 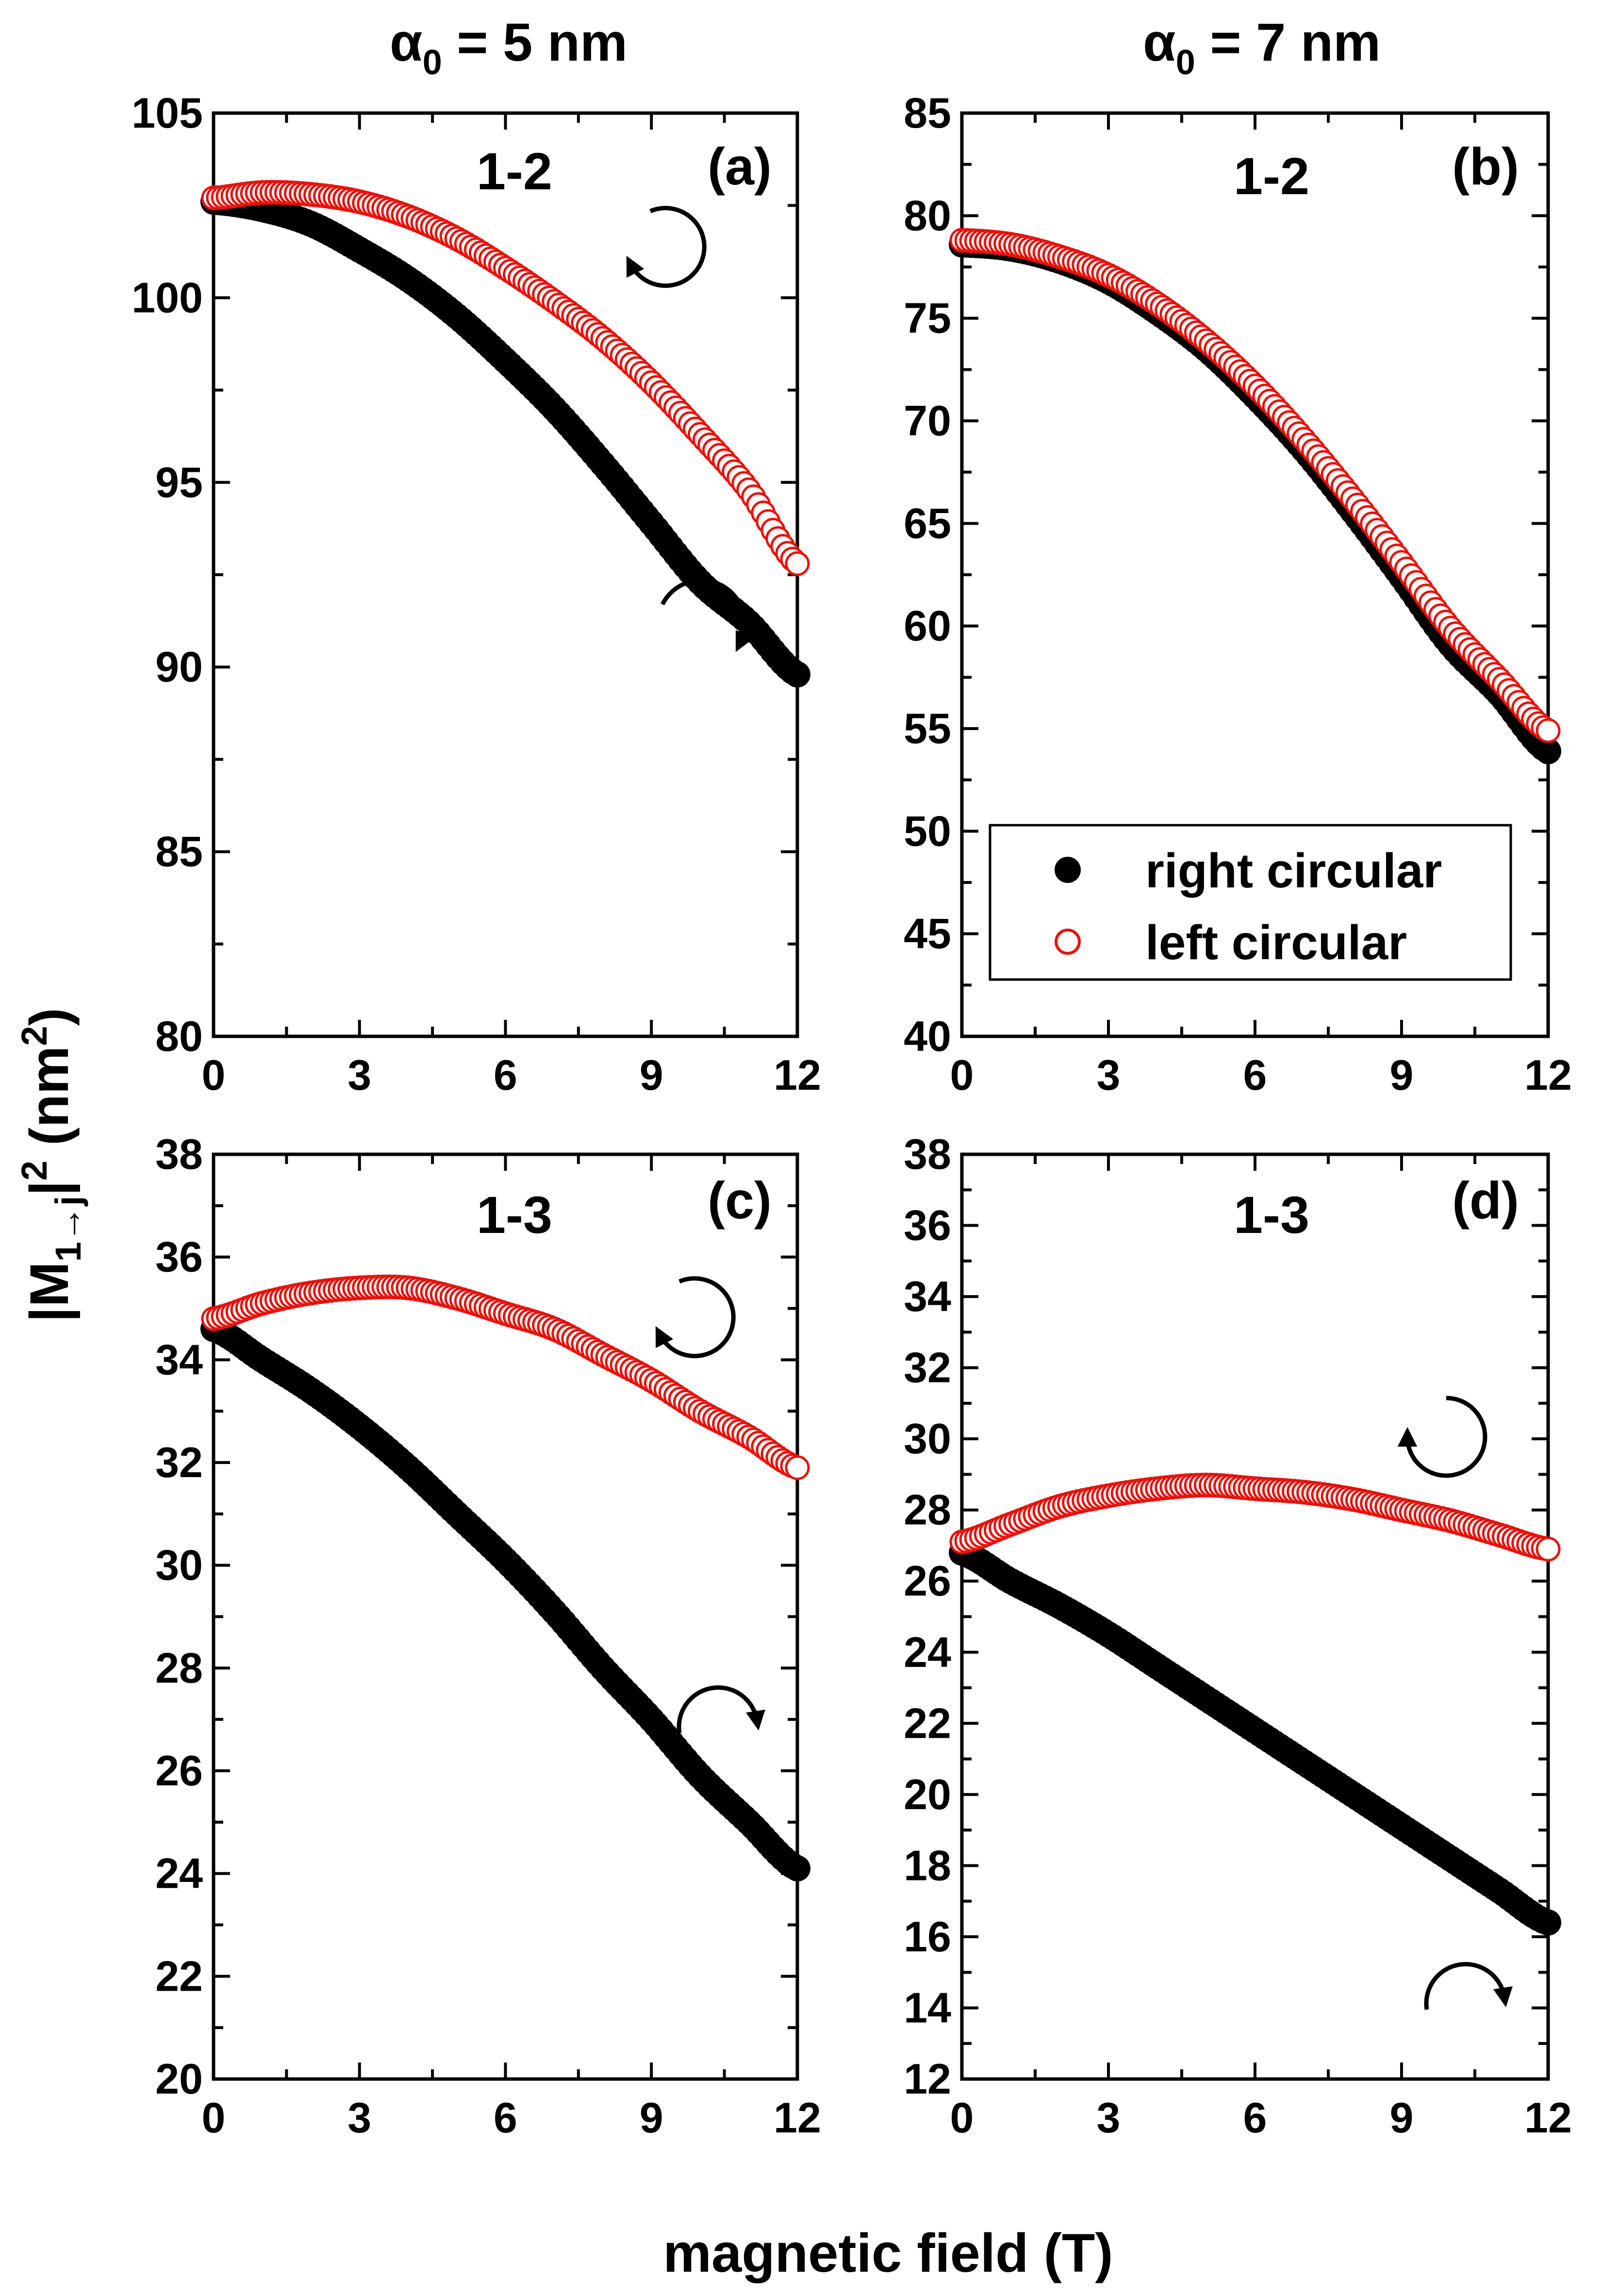 I want to click on y-tick-label: 16, so click(x=927, y=1937).